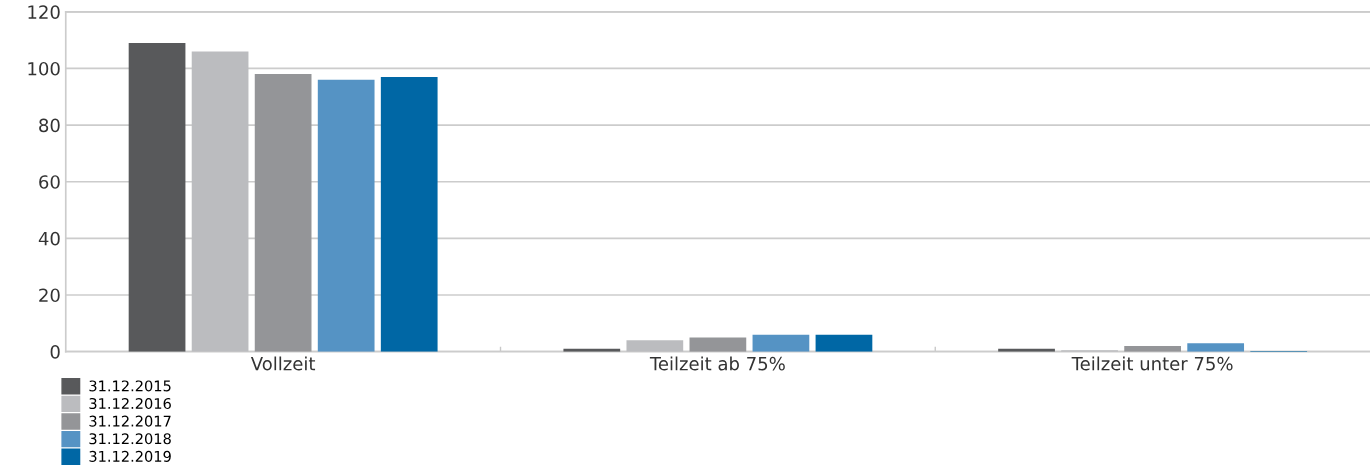  I want to click on x-tick-label: Vollzeit, so click(283, 363).